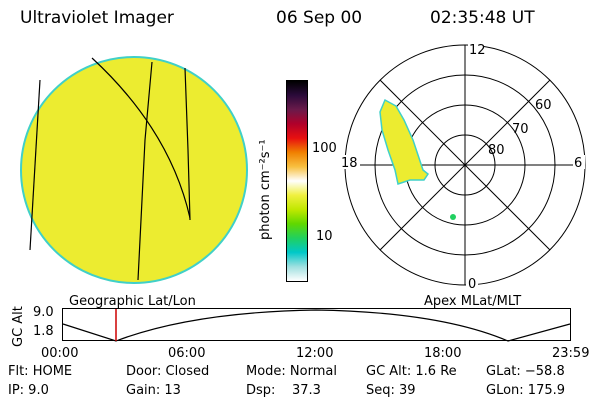 The height and width of the screenshot is (400, 600). I want to click on geo-longitude-status: GLon: 175.9, so click(526, 390).